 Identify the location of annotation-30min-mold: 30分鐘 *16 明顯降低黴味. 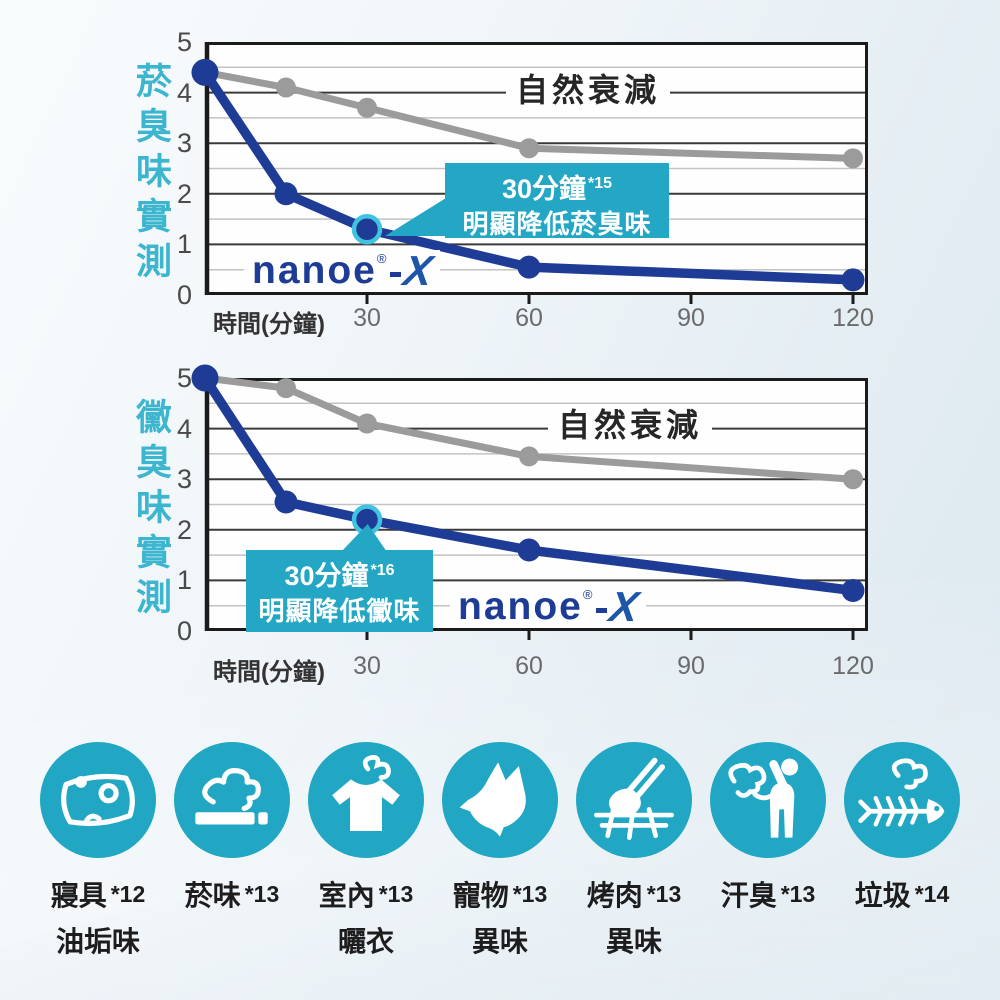
(339, 591).